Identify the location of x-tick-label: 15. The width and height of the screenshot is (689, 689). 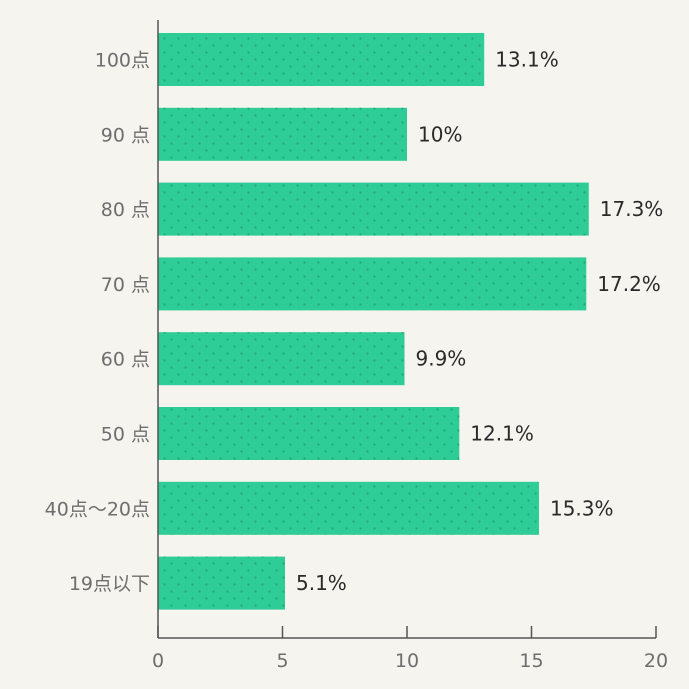
(531, 661).